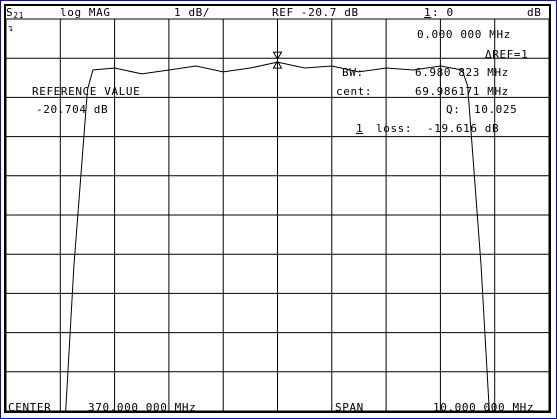 This screenshot has height=419, width=557. Describe the element at coordinates (15, 13) in the screenshot. I see `parameter-label: S21` at that location.